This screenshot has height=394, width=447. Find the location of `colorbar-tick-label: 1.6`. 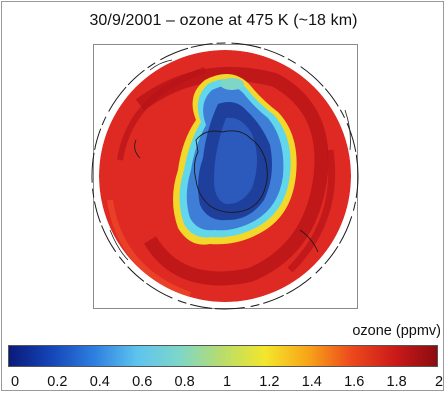

colorbar-tick-label: 1.6 is located at coordinates (354, 382).